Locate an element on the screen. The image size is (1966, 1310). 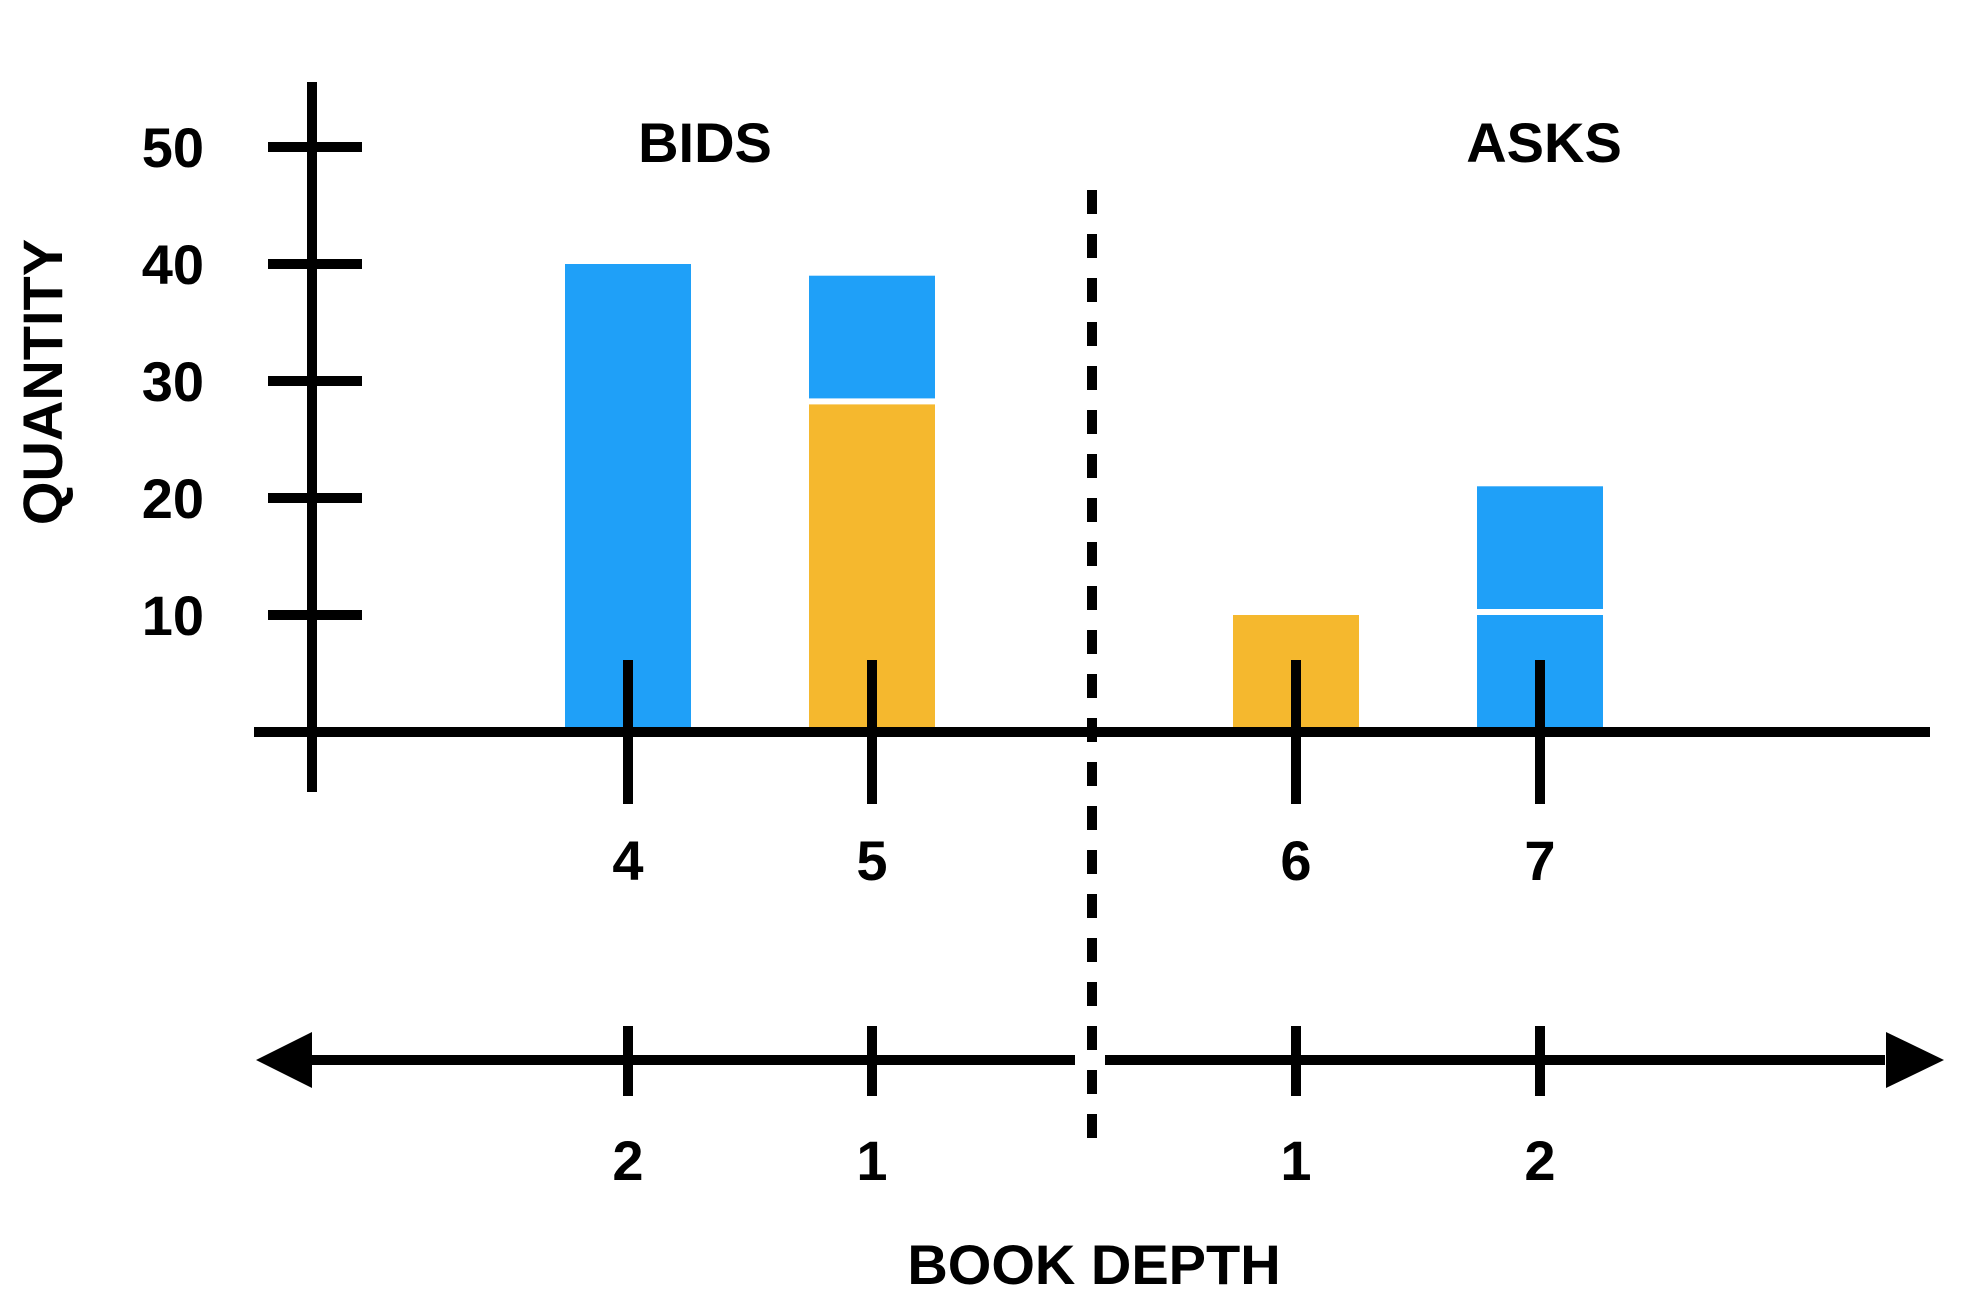
x-tick-label-7: 7 is located at coordinates (1539, 860).